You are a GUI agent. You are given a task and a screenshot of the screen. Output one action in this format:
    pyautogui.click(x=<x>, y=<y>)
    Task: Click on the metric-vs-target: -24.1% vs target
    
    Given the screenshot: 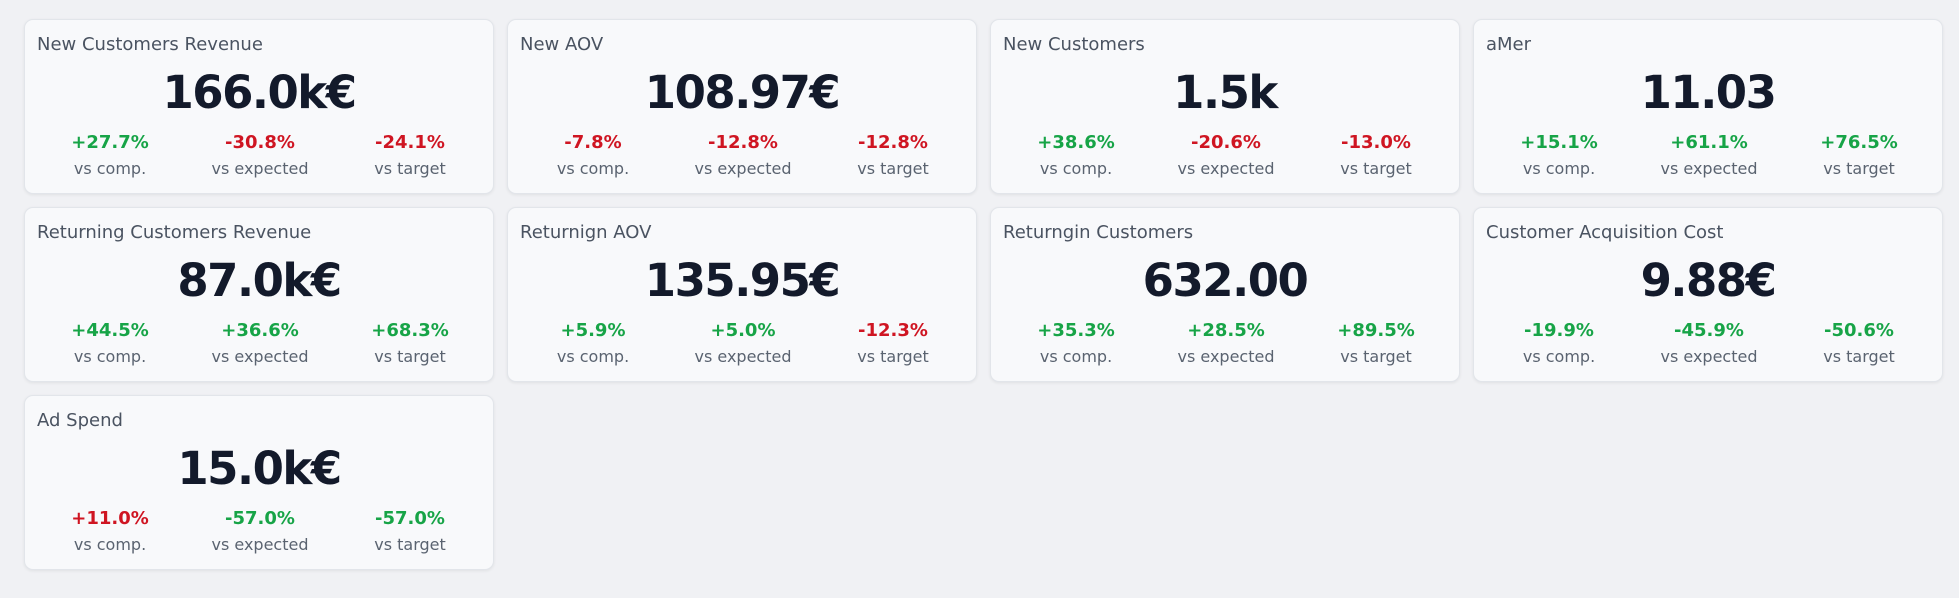 What is the action you would take?
    pyautogui.click(x=410, y=156)
    